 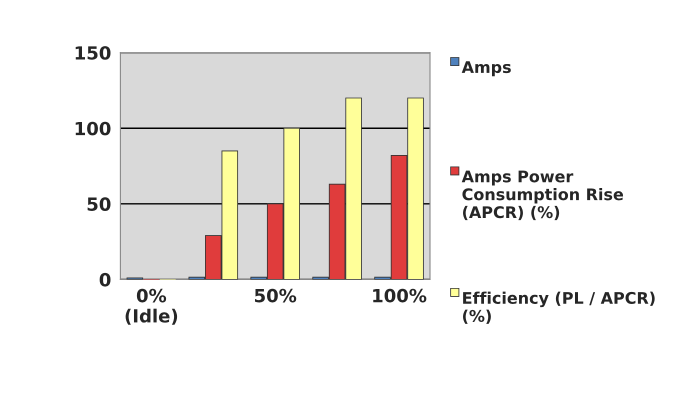 I want to click on x-tick-label: 0% (Idle), so click(x=152, y=306).